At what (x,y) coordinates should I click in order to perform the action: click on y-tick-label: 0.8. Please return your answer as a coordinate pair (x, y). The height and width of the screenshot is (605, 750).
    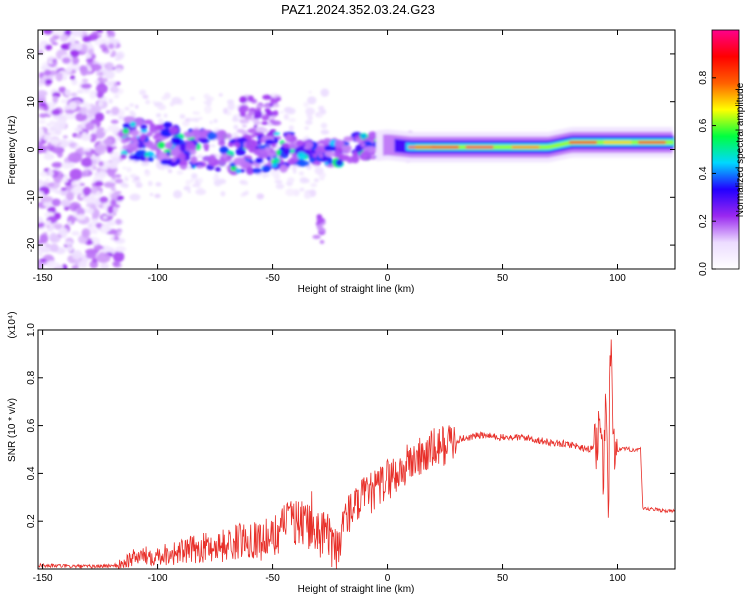
    Looking at the image, I should click on (31, 377).